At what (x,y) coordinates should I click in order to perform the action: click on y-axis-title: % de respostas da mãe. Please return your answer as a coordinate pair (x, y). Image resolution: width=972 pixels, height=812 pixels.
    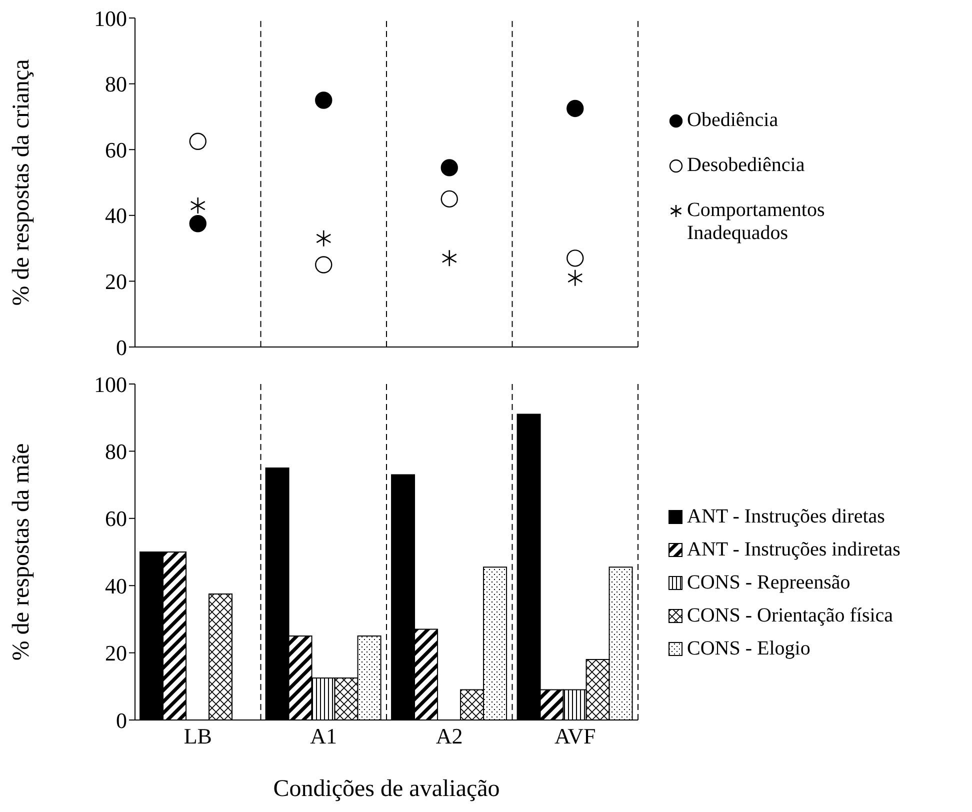
    Looking at the image, I should click on (21, 552).